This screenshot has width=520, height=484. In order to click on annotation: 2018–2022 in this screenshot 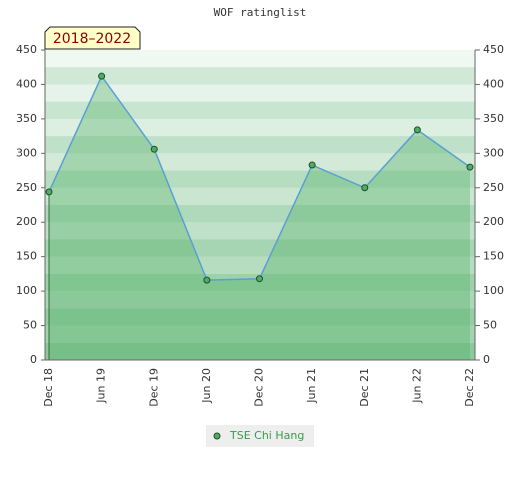, I will do `click(92, 38)`.